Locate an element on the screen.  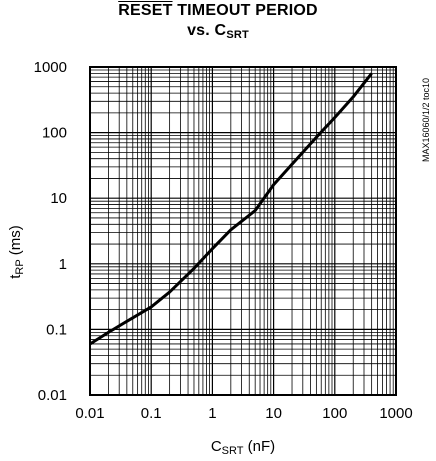
title-reset-overlined: RESET is located at coordinates (145, 10).